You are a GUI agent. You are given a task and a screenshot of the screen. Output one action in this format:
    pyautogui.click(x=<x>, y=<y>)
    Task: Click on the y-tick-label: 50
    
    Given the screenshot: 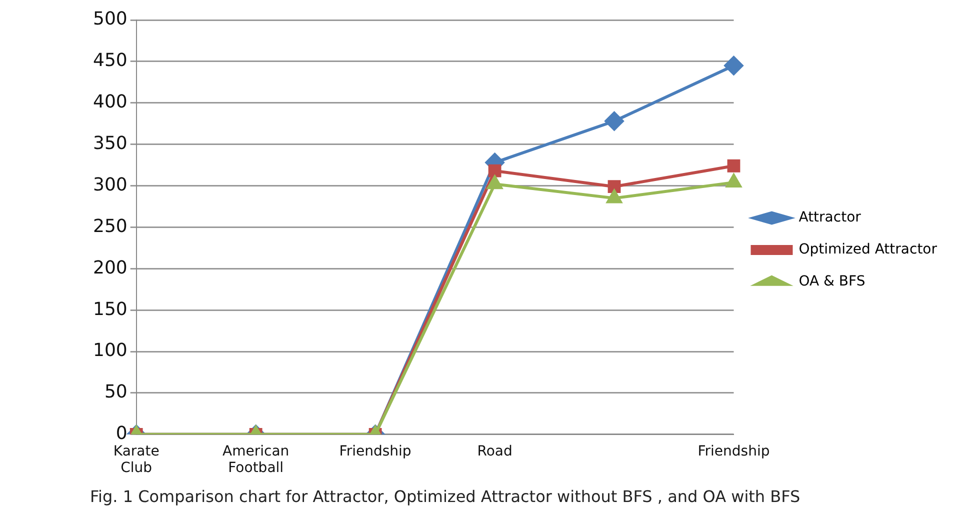 What is the action you would take?
    pyautogui.click(x=116, y=392)
    